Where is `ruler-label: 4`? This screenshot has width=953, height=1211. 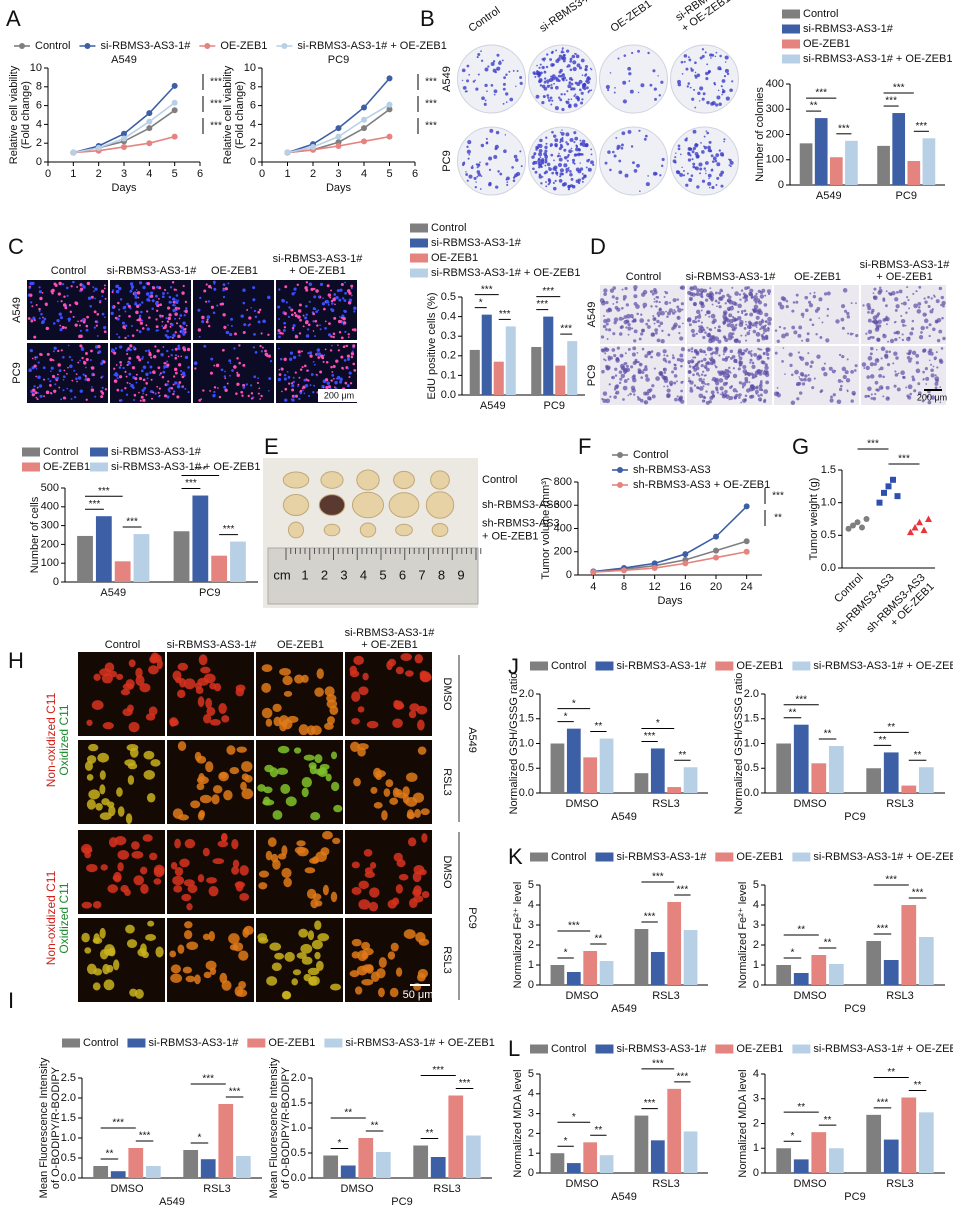
ruler-label: 4 is located at coordinates (363, 574).